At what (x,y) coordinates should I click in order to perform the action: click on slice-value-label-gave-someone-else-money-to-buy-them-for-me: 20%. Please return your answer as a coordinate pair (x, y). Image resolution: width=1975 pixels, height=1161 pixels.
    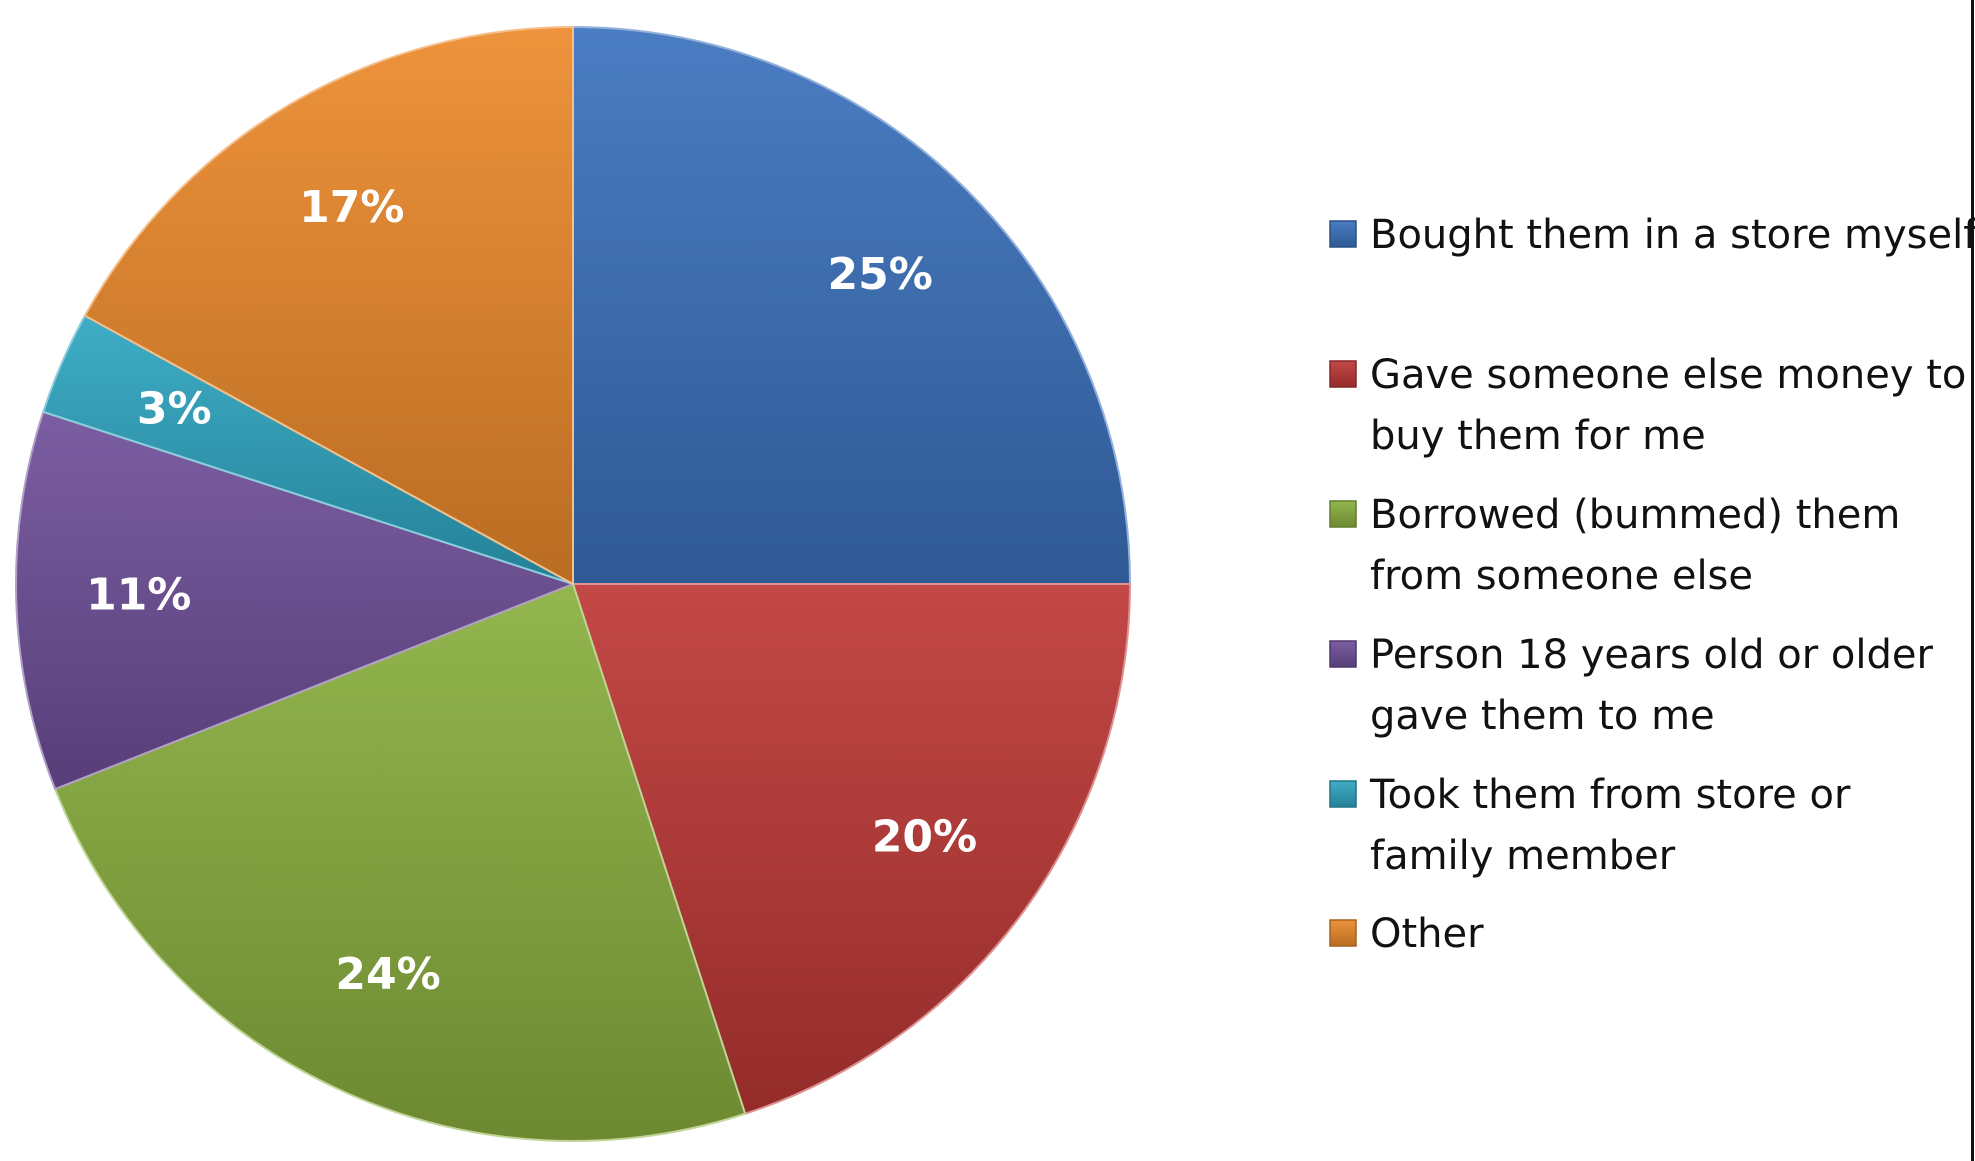
    Looking at the image, I should click on (924, 836).